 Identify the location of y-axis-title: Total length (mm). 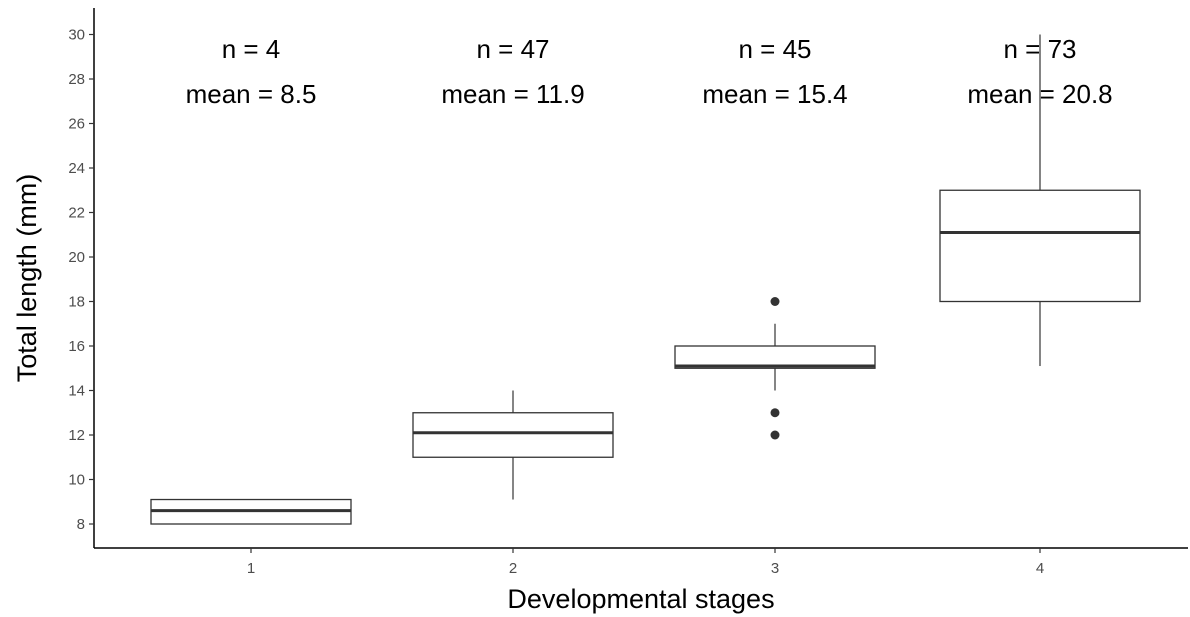
(27, 278).